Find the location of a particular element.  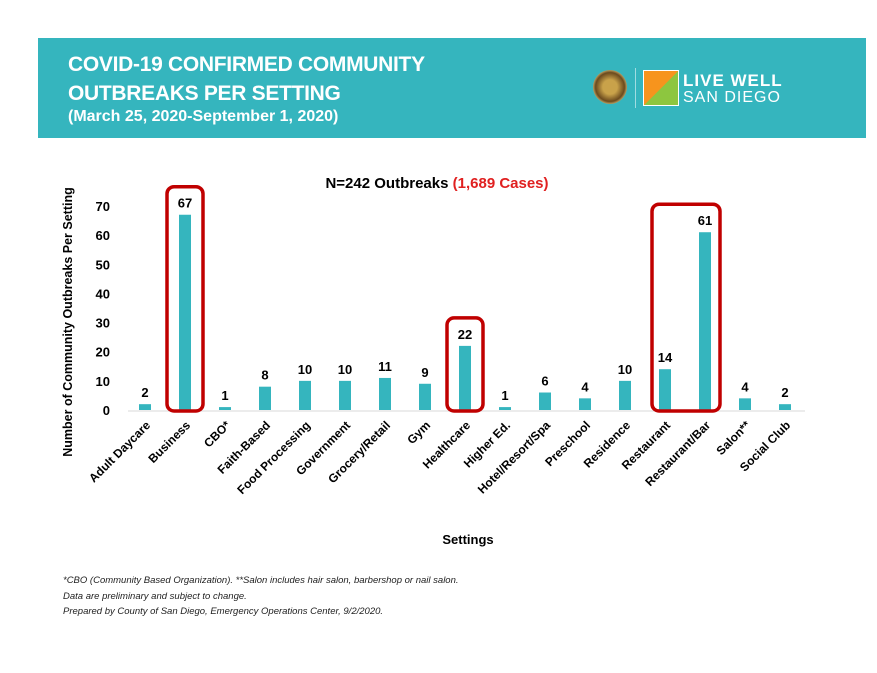

live-well-logo: LIVE WELL SAN DIEGO is located at coordinates (698, 90).